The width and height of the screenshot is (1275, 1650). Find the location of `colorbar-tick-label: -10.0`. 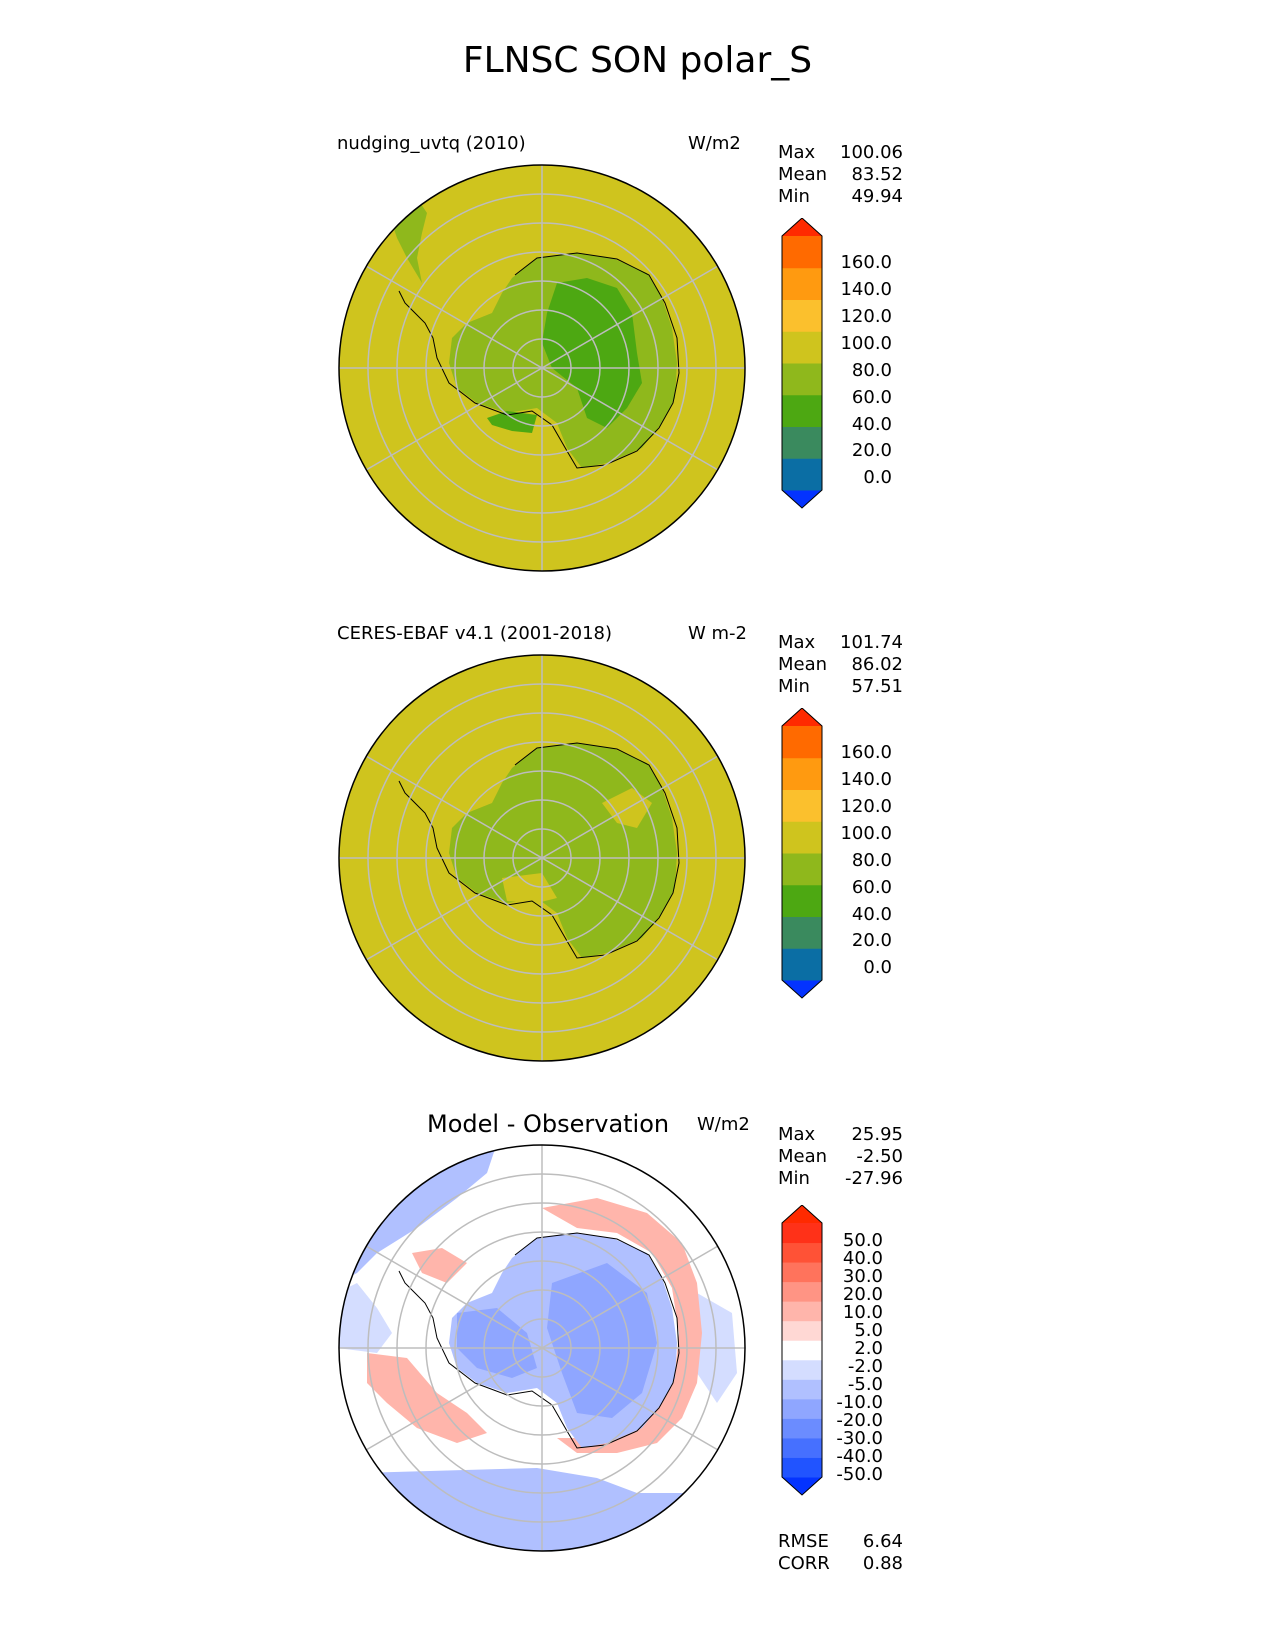

colorbar-tick-label: -10.0 is located at coordinates (859, 1402).